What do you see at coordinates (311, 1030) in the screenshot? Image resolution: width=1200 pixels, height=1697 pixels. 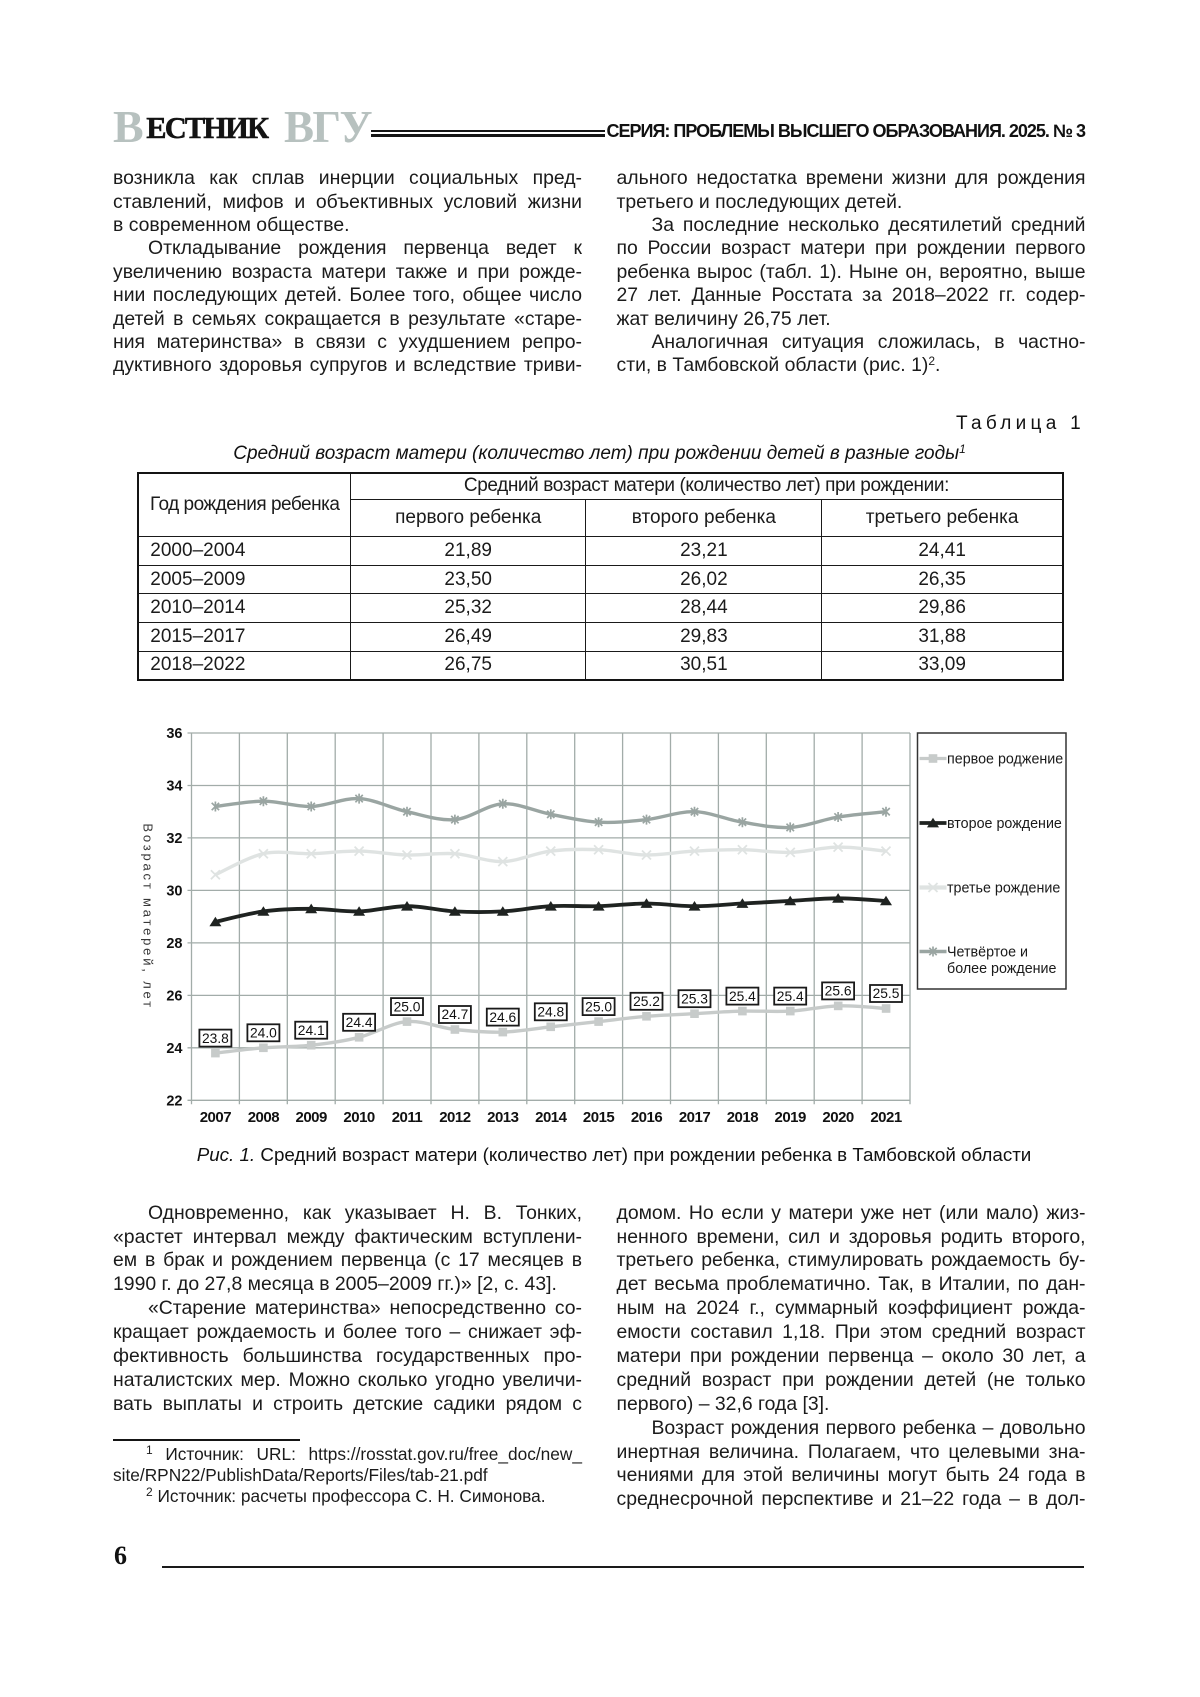 I see `svg-text: 24.1` at bounding box center [311, 1030].